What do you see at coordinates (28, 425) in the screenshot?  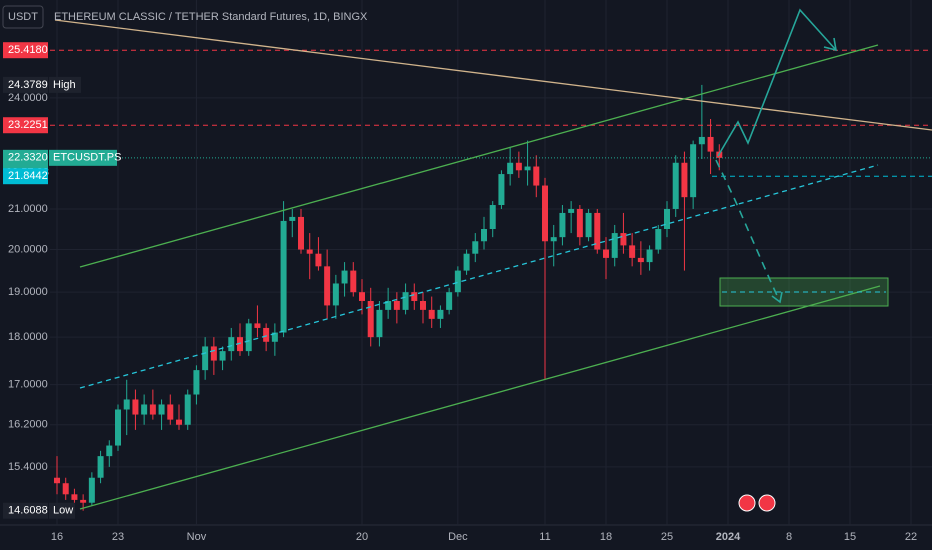 I see `y-tick-label: 16.2000` at bounding box center [28, 425].